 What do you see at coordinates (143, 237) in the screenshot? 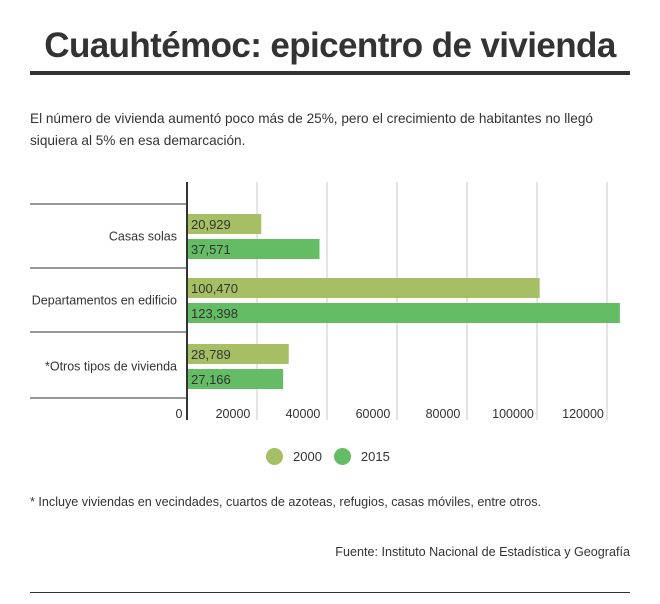
I see `category-label-0: Casas solas` at bounding box center [143, 237].